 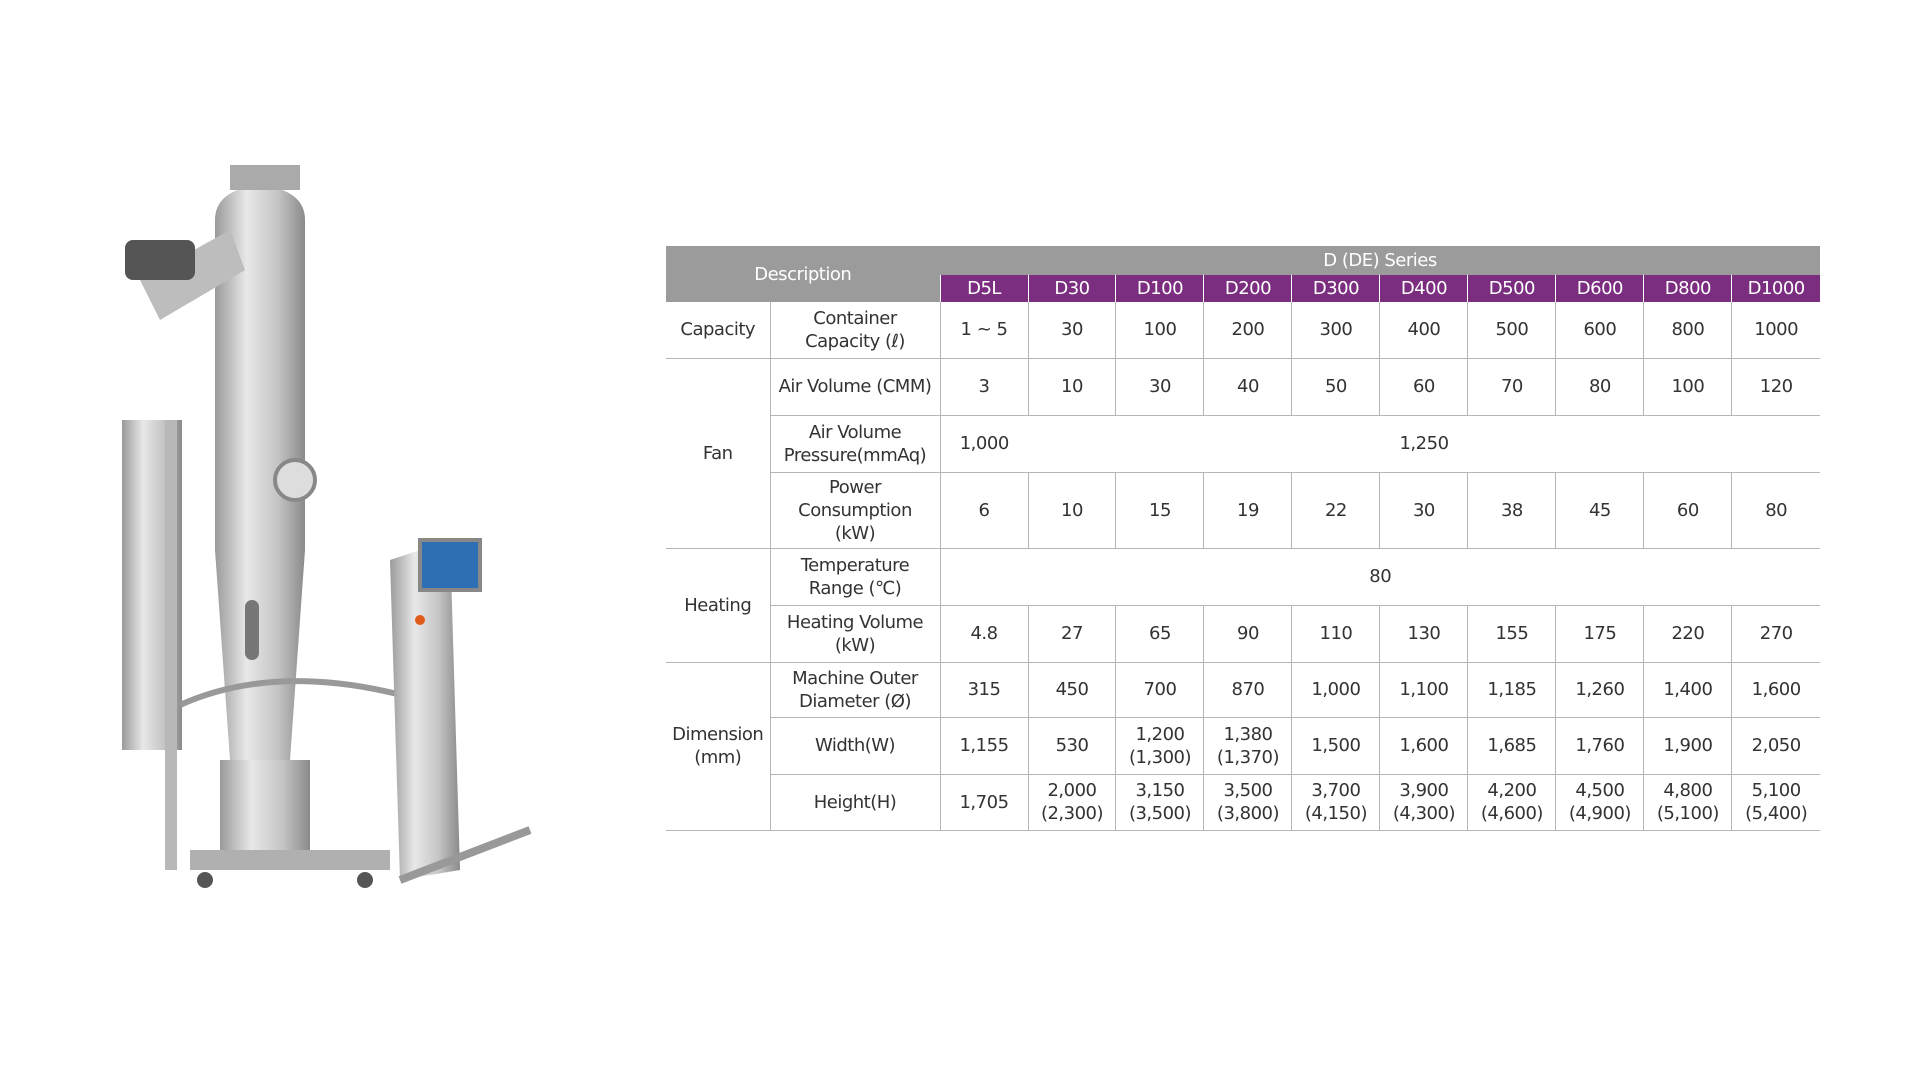 I want to click on value-cell: 1000, so click(x=1775, y=330).